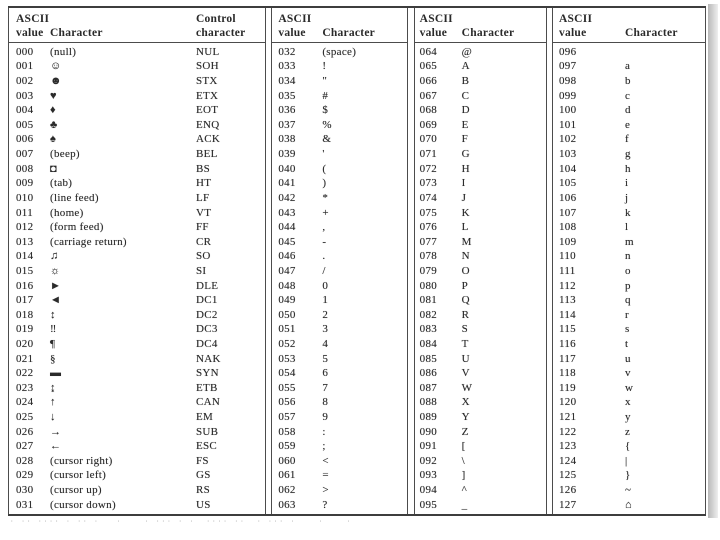  Describe the element at coordinates (287, 358) in the screenshot. I see `ascii-value-cell: 053` at that location.